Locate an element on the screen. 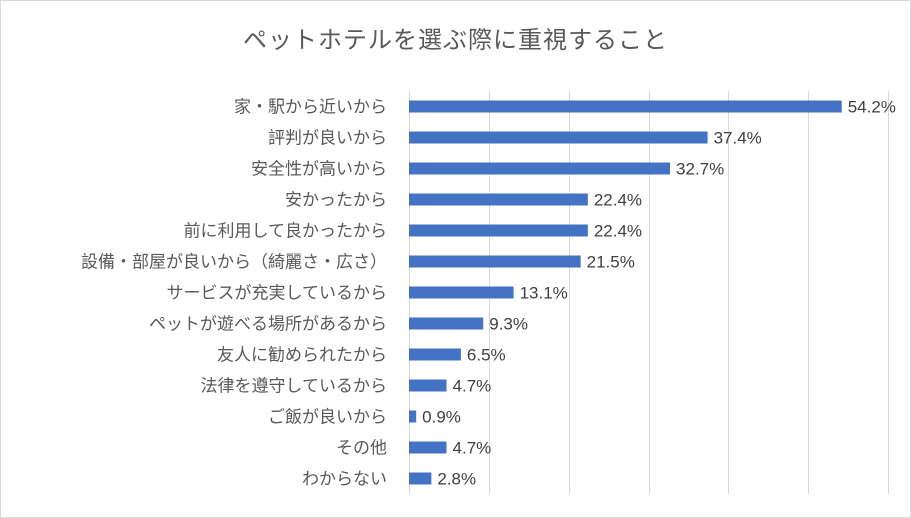 This screenshot has height=518, width=911. category-label: サービスが充実しているから is located at coordinates (277, 294).